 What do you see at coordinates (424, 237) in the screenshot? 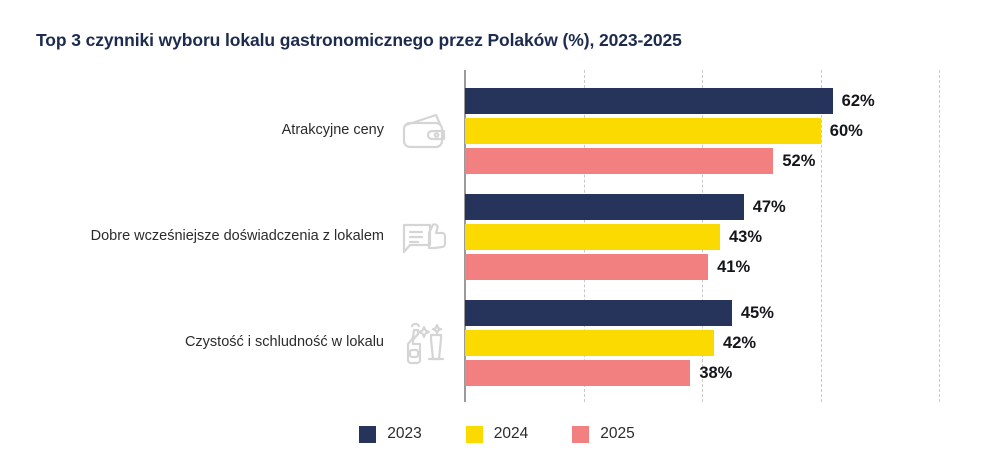
I see `speech-bubble-thumbs-up-icon` at bounding box center [424, 237].